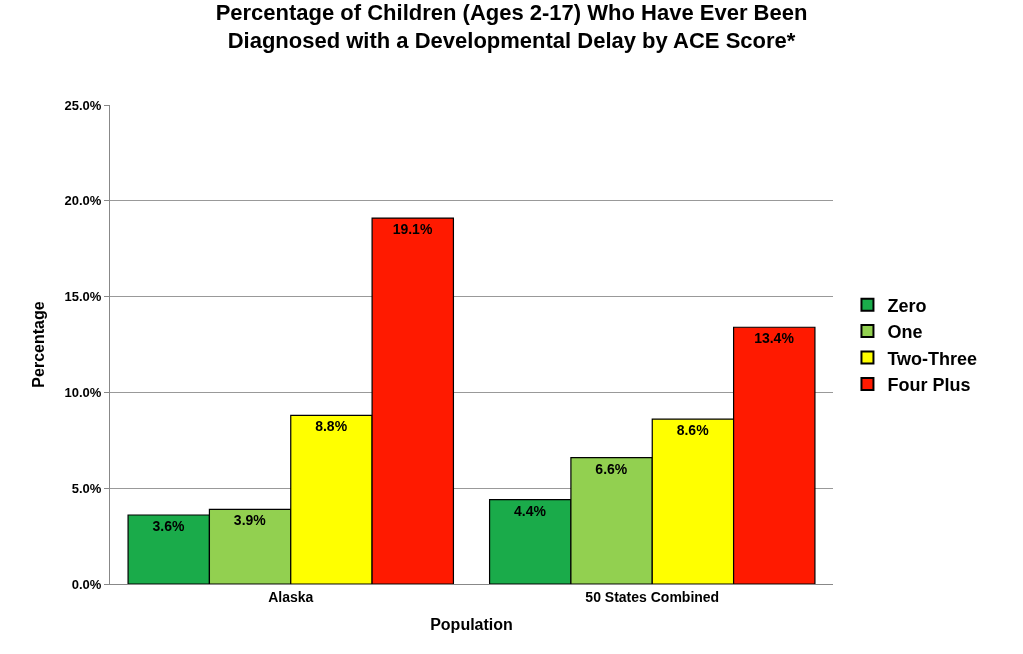 The height and width of the screenshot is (654, 1023). What do you see at coordinates (932, 358) in the screenshot?
I see `legend-label: Two-Three` at bounding box center [932, 358].